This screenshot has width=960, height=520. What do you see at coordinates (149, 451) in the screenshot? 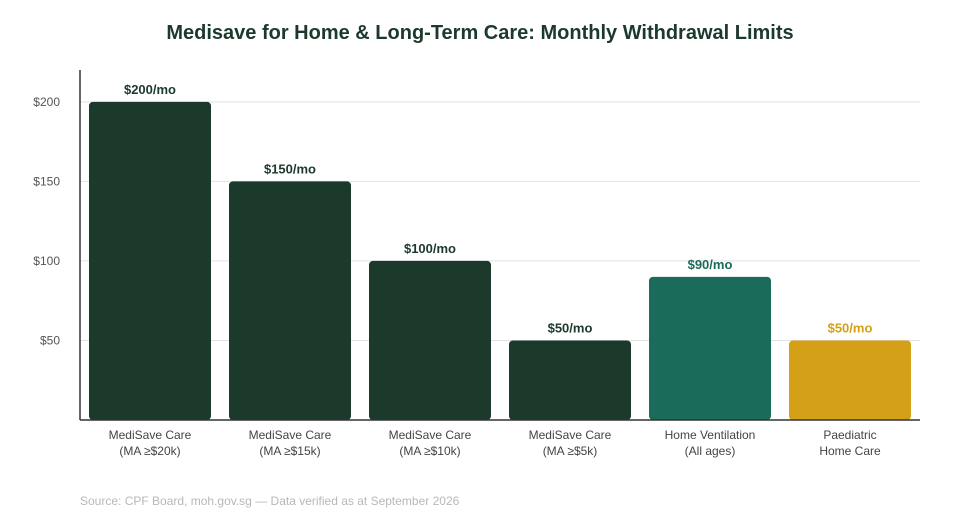
I see `category-label: (MA ≥$20k)` at bounding box center [149, 451].